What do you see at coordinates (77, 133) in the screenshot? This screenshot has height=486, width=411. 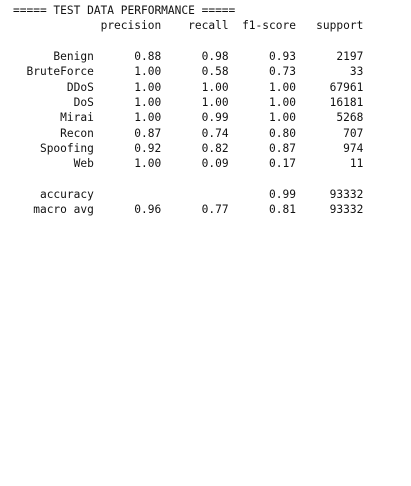 I see `row-label: Recon` at bounding box center [77, 133].